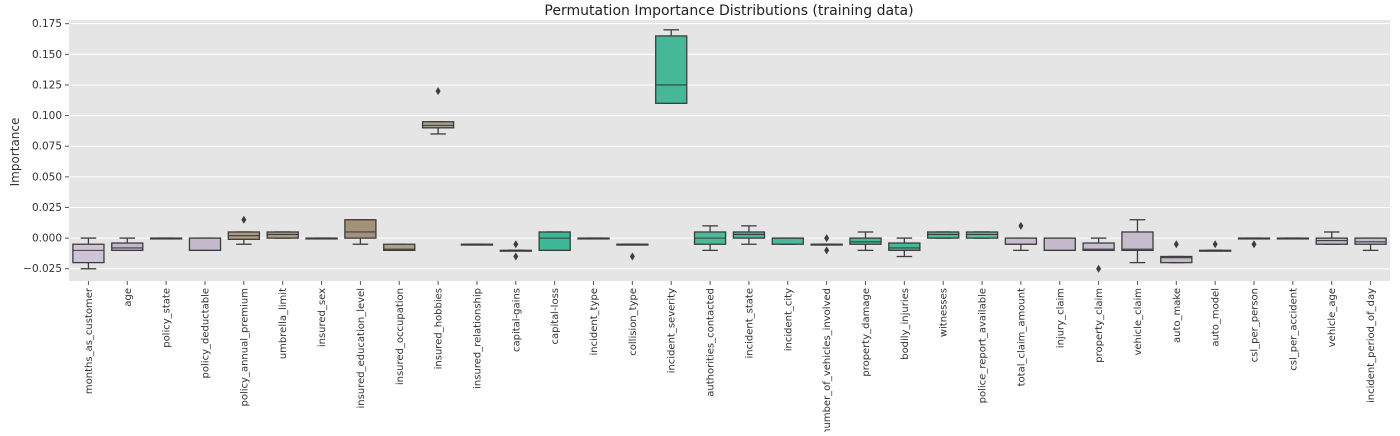 The width and height of the screenshot is (1400, 436). Describe the element at coordinates (1059, 244) in the screenshot. I see `box-injury_claim` at that location.